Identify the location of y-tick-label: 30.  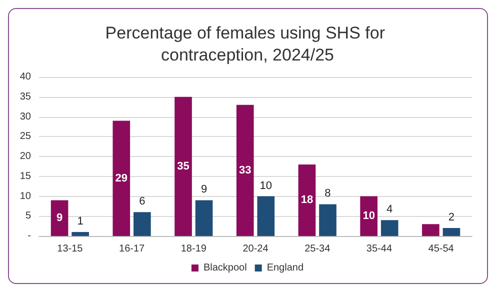
(26, 116).